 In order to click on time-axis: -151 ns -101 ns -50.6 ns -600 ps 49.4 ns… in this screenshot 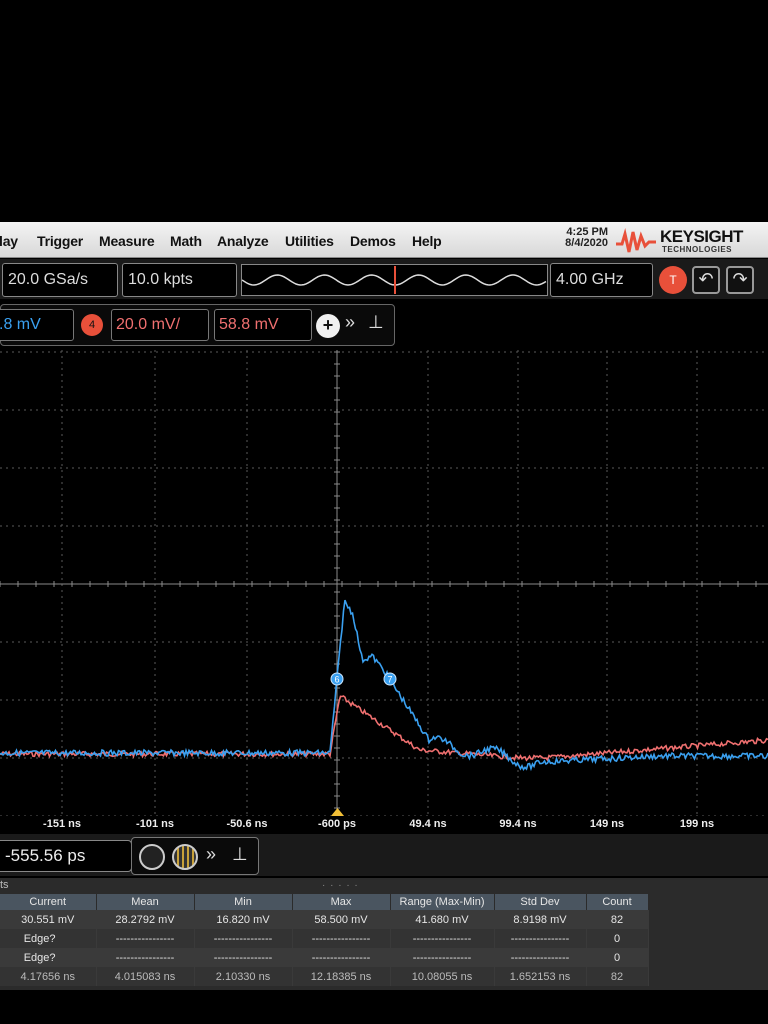, I will do `click(384, 824)`.